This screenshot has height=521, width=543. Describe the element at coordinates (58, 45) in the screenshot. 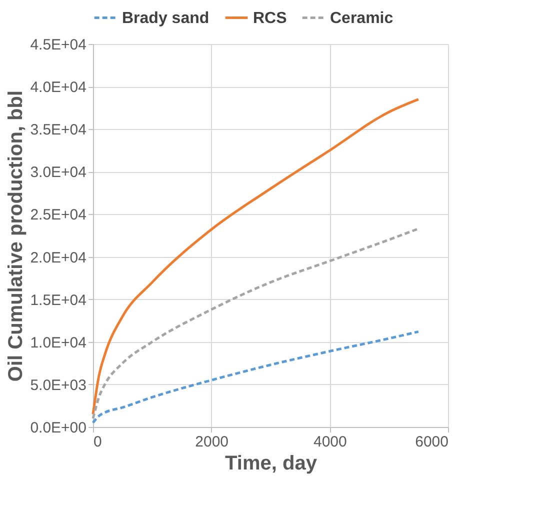

I see `y-tick-label: 4.5E+04` at that location.